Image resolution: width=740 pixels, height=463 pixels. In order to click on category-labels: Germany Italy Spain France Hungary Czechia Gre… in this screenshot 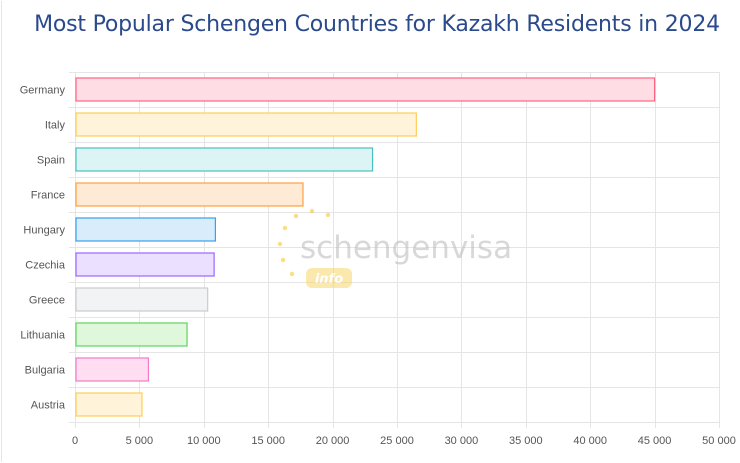, I will do `click(43, 248)`.